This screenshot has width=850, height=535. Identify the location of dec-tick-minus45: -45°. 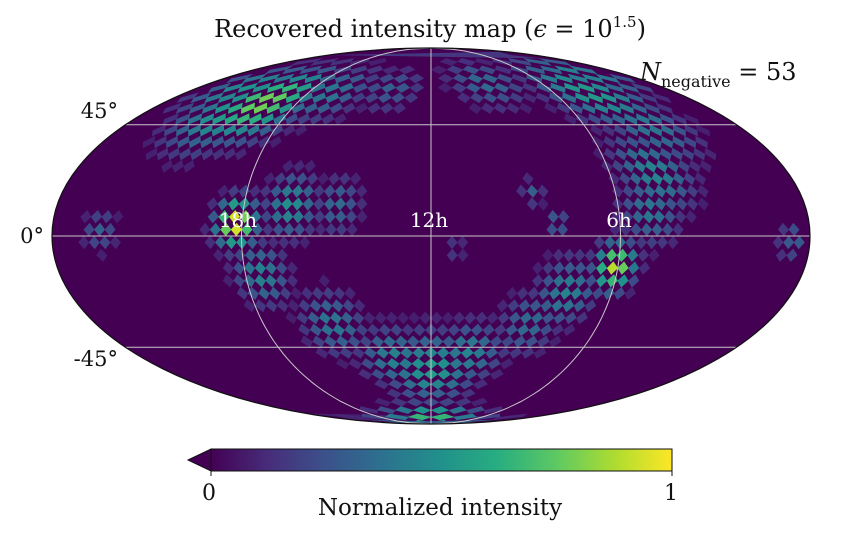
(96, 359).